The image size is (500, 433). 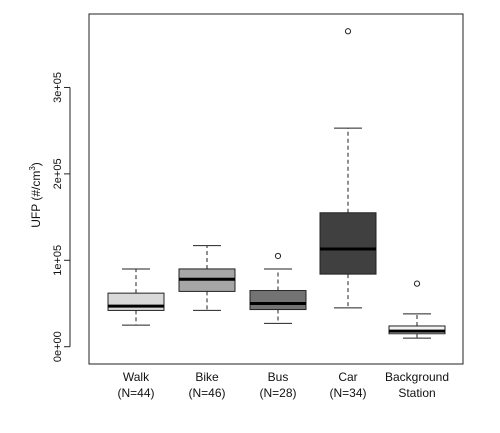 What do you see at coordinates (347, 393) in the screenshot?
I see `x-category-sublabel: (N=34)` at bounding box center [347, 393].